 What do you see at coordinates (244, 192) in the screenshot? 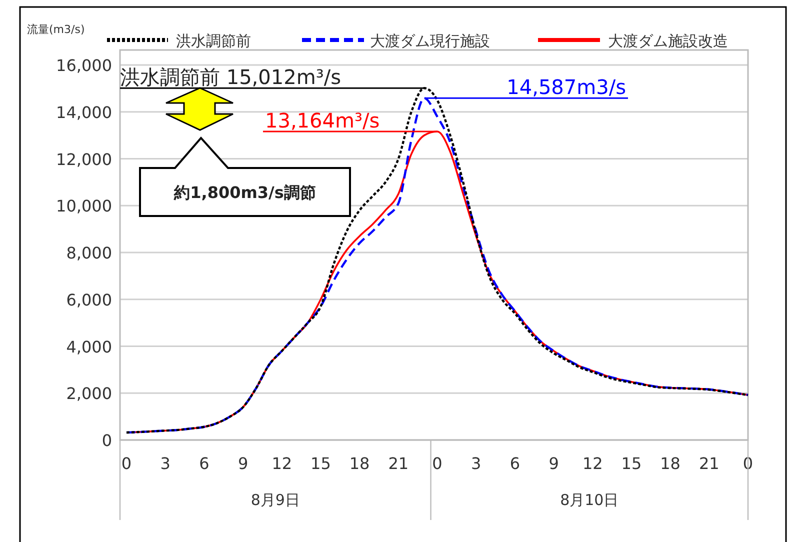
I see `annotation: 約1,800m3/s調節` at bounding box center [244, 192].